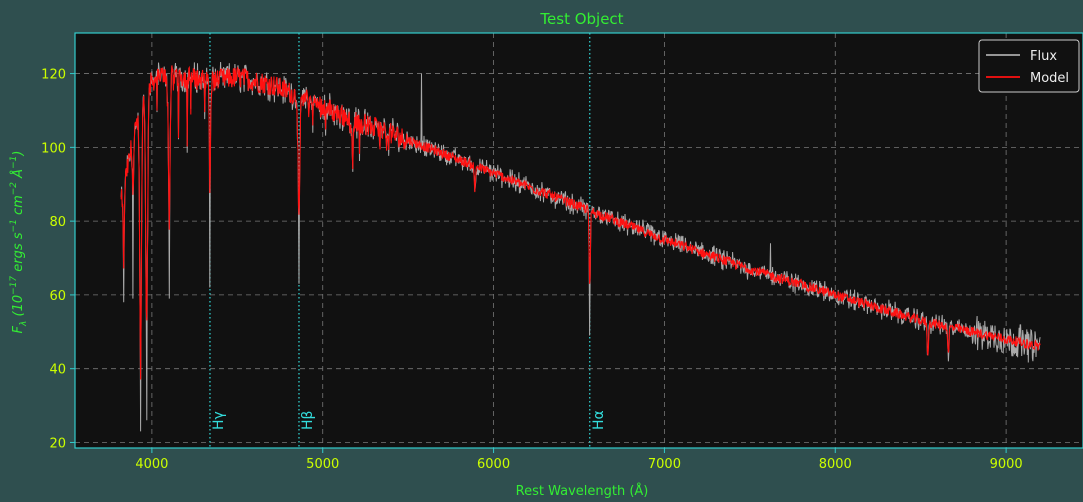 The width and height of the screenshot is (1083, 502). Describe the element at coordinates (1006, 464) in the screenshot. I see `x-tick-label: 9000` at that location.